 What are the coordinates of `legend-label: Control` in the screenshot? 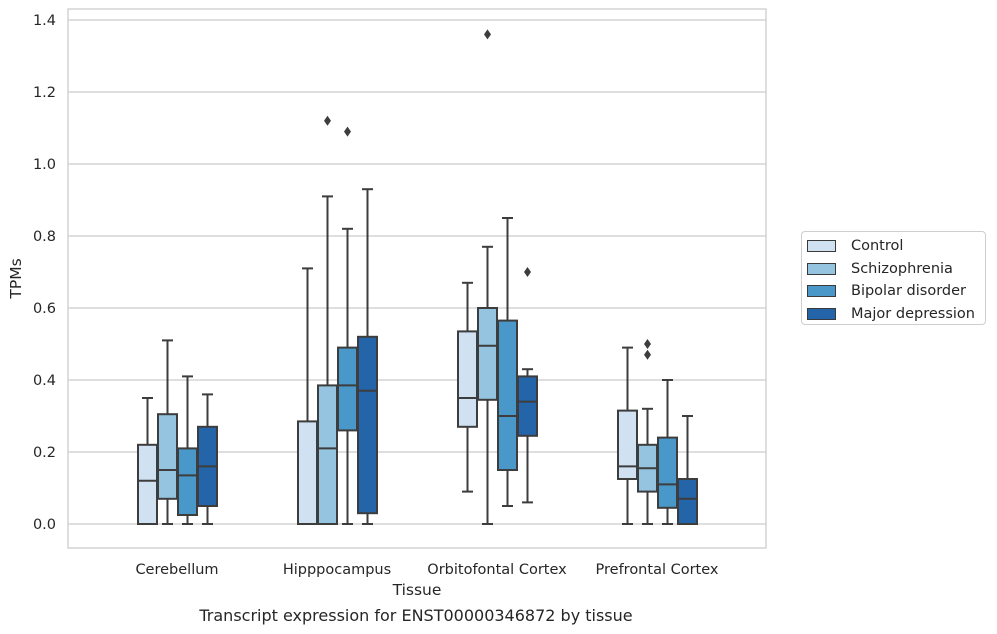 It's located at (877, 246).